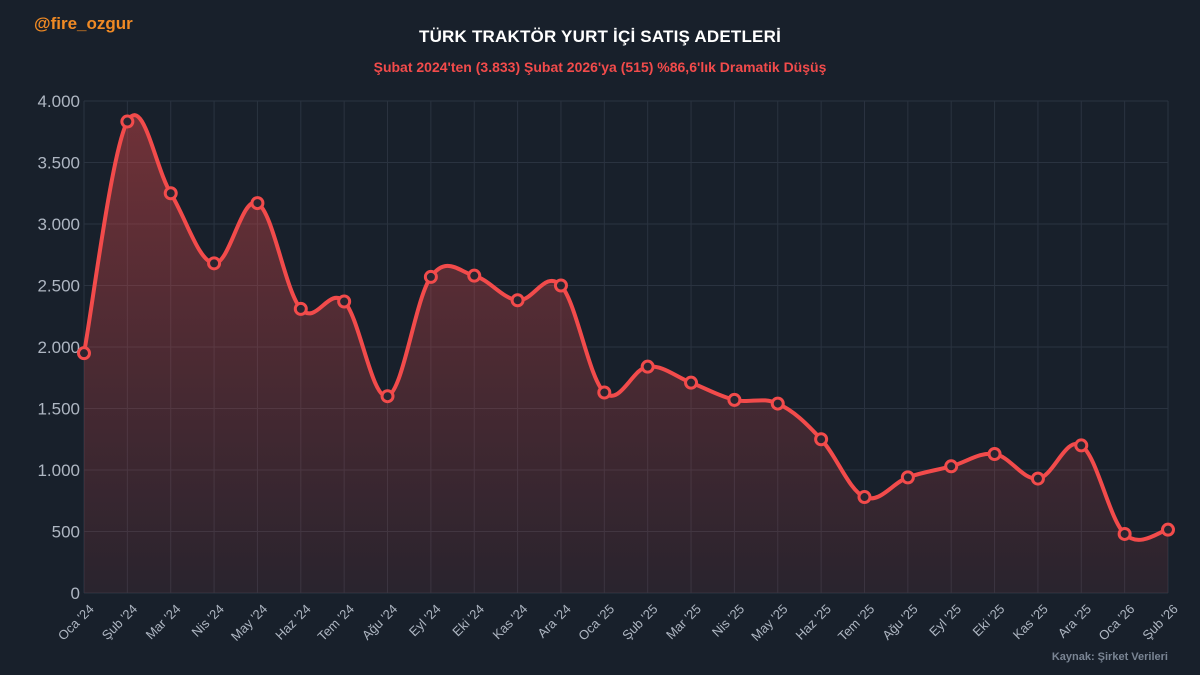 The height and width of the screenshot is (675, 1200). What do you see at coordinates (1159, 621) in the screenshot?
I see `x-tick-label: Şub '26` at bounding box center [1159, 621].